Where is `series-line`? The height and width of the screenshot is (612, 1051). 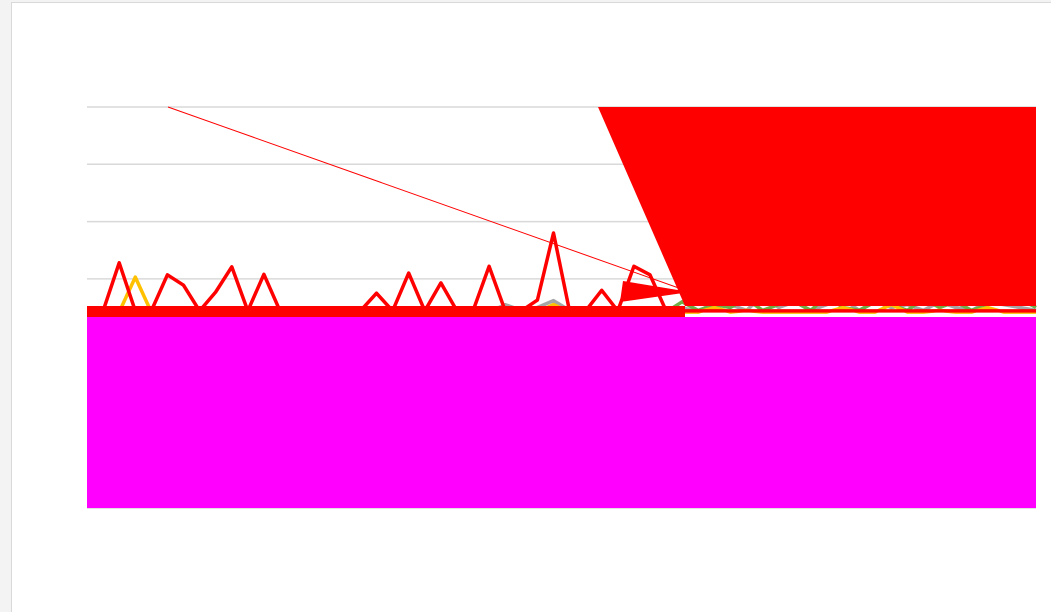
series-line is located at coordinates (561, 272).